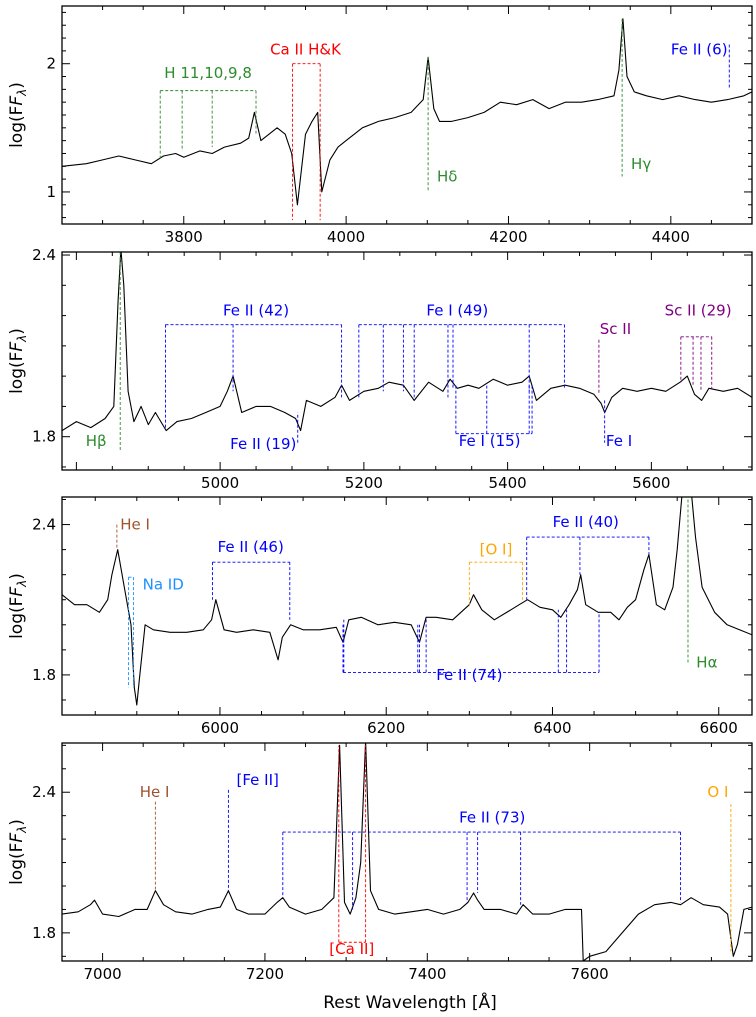  Describe the element at coordinates (263, 444) in the screenshot. I see `id-label: Fe II (19)` at that location.